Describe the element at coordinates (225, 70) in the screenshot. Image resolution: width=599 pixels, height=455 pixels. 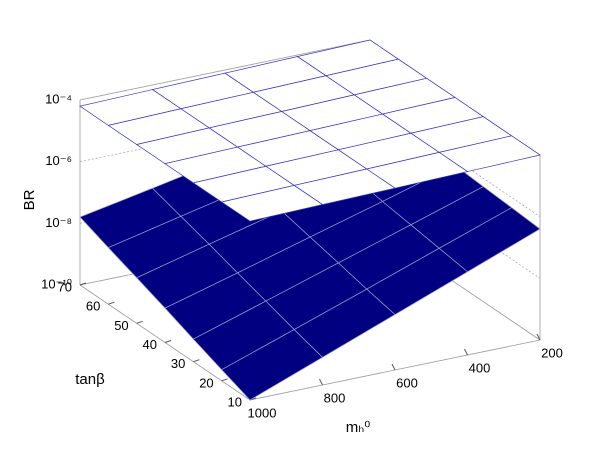
I see `grid-line` at that location.